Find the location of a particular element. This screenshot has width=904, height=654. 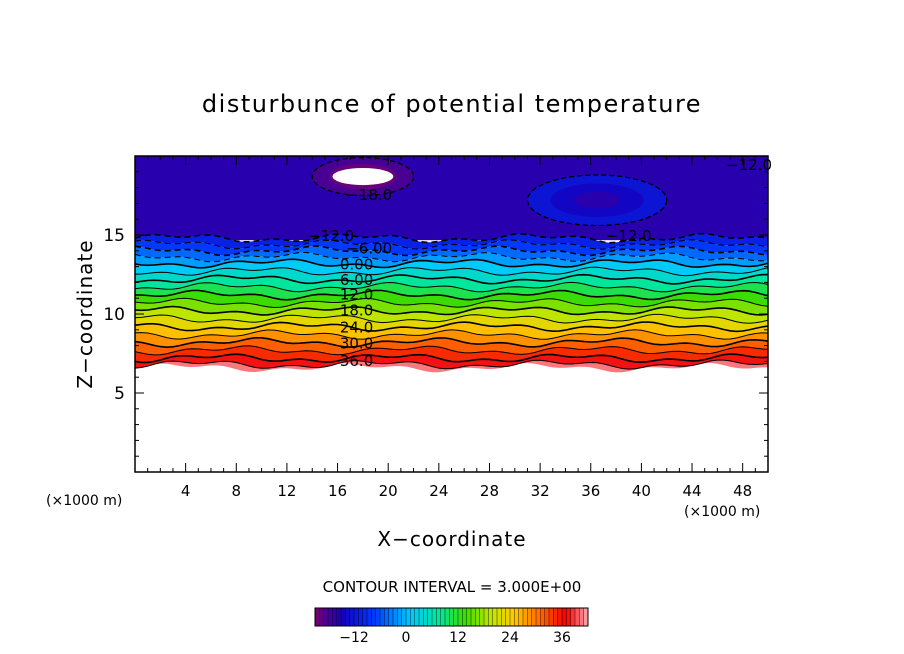

contour-label: −6.00 is located at coordinates (369, 249).